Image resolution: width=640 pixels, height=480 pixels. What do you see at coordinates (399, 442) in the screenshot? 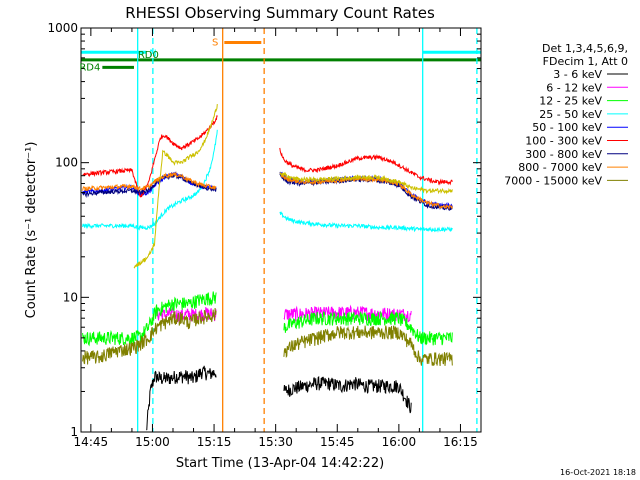
I see `x-tick-label-5: 16:00` at bounding box center [399, 442].